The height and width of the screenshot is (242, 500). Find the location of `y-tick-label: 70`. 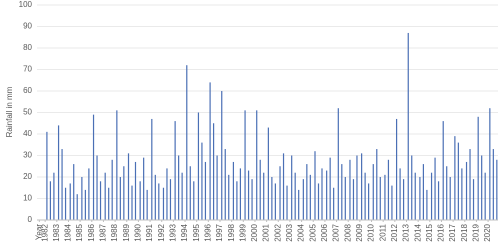

y-tick-label: 70 is located at coordinates (27, 69).